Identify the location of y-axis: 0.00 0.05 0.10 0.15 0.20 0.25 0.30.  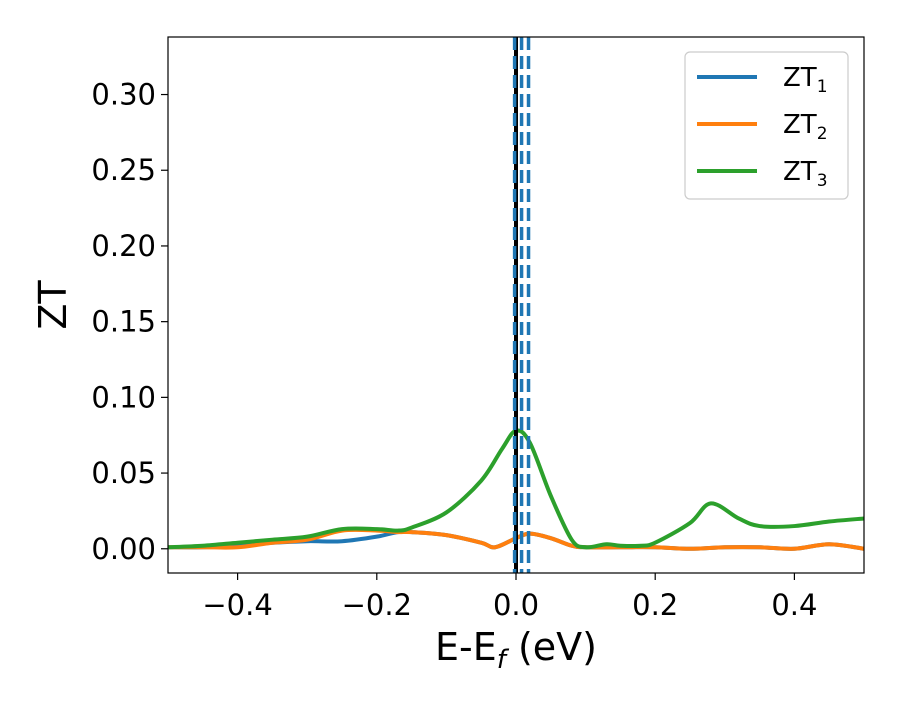
(129, 322).